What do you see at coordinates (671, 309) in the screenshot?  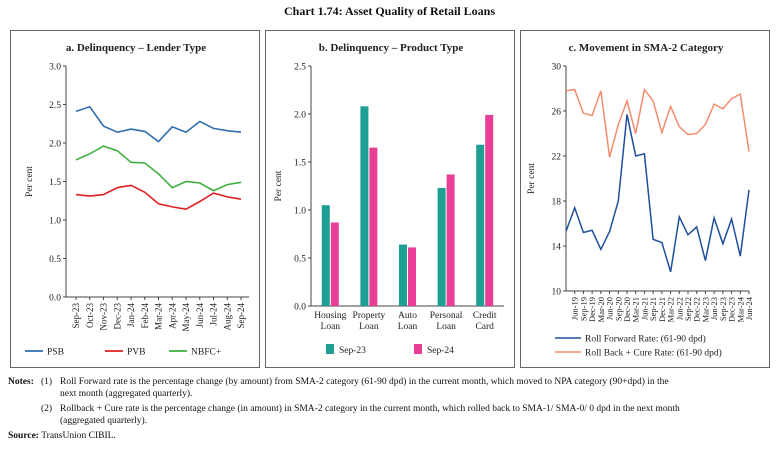 I see `x-tick-label: Mar-22` at bounding box center [671, 309].